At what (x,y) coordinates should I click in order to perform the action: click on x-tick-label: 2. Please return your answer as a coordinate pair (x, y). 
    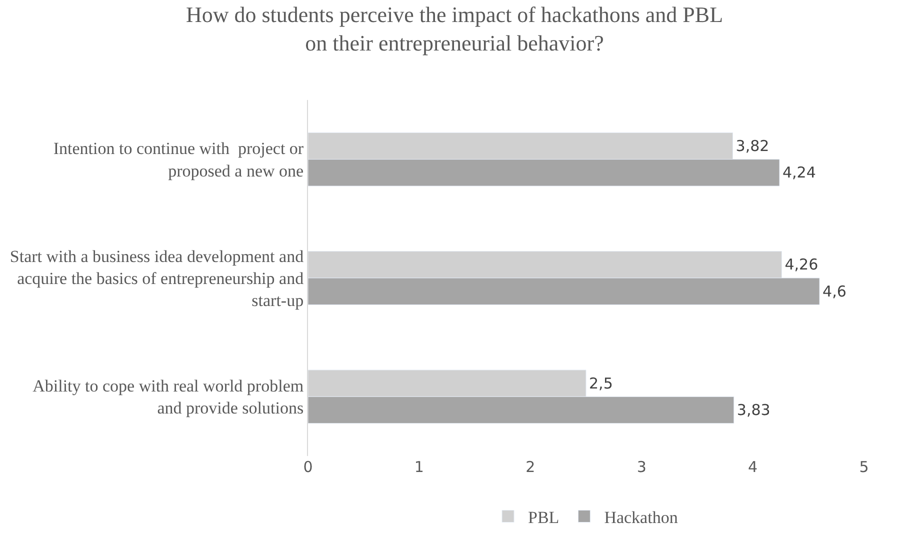
    Looking at the image, I should click on (531, 467).